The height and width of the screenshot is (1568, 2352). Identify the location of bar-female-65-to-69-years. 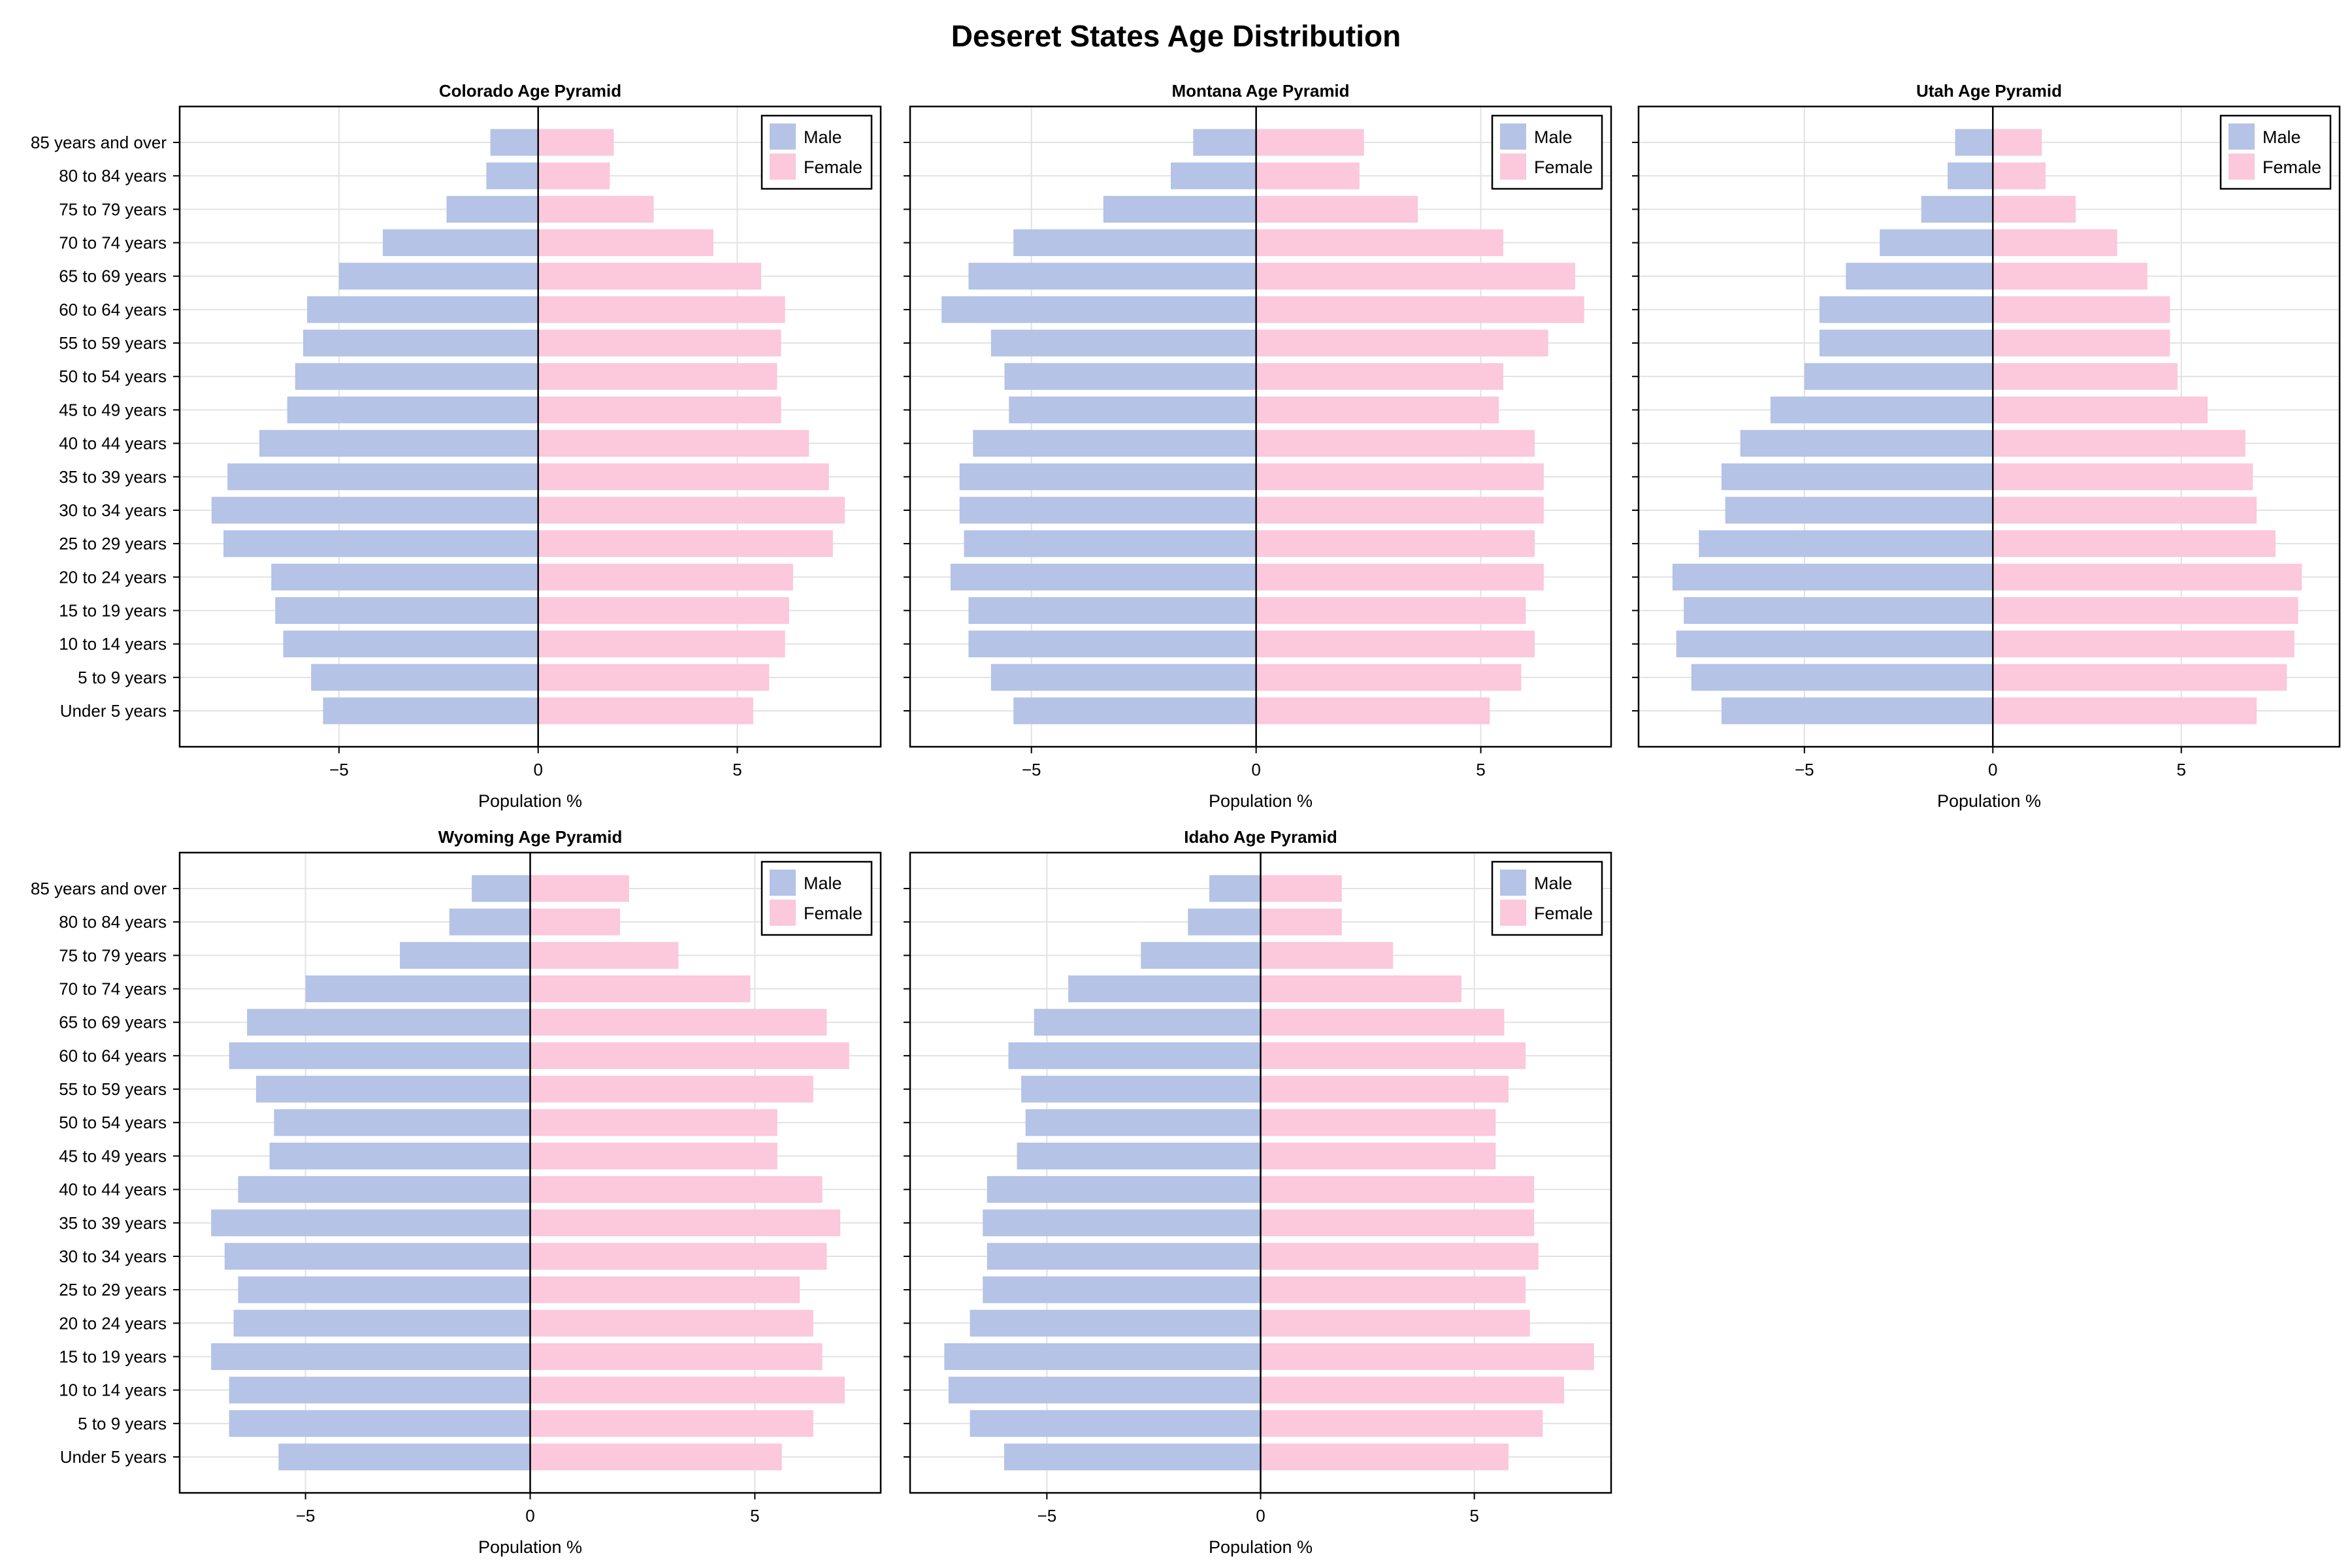
(650, 276).